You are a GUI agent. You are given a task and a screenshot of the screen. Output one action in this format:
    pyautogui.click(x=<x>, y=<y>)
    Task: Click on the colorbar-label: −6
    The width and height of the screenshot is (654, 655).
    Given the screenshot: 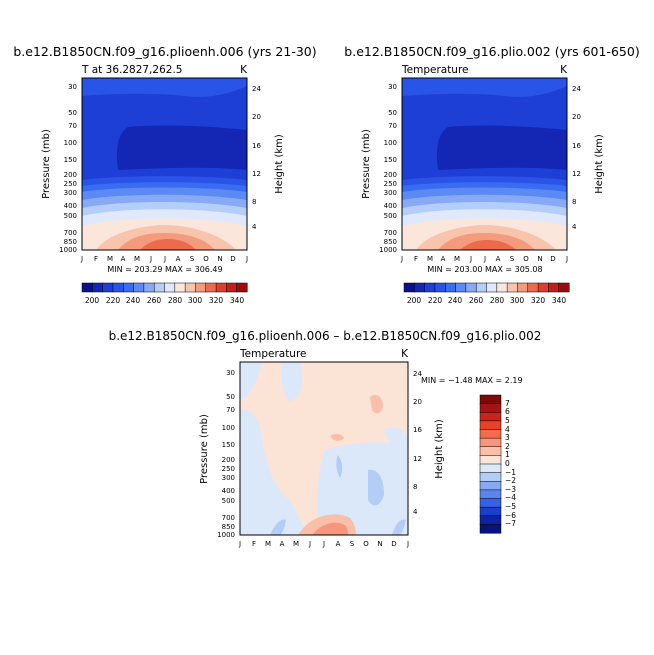 What is the action you would take?
    pyautogui.click(x=510, y=515)
    